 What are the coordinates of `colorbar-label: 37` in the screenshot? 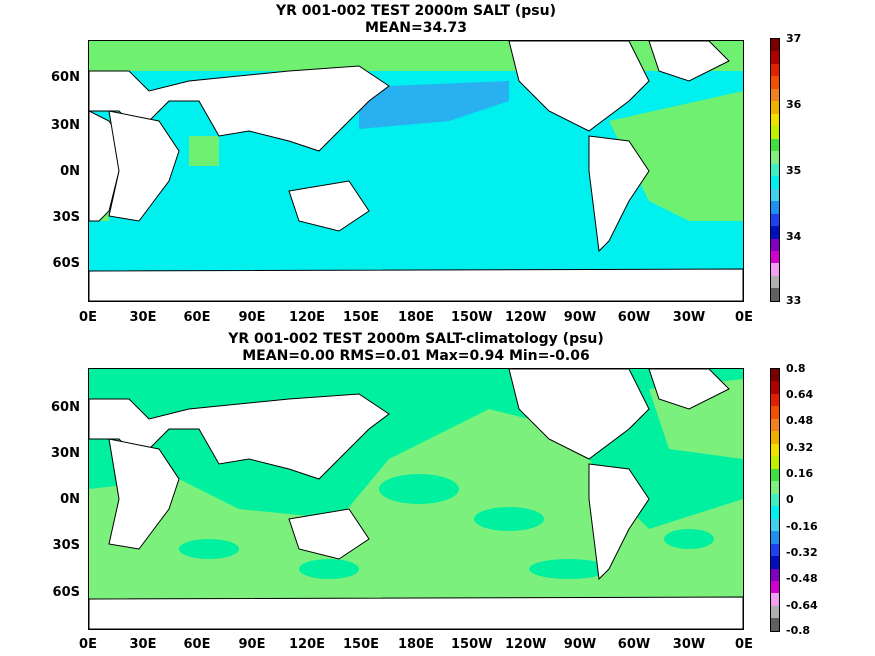 It's located at (794, 38).